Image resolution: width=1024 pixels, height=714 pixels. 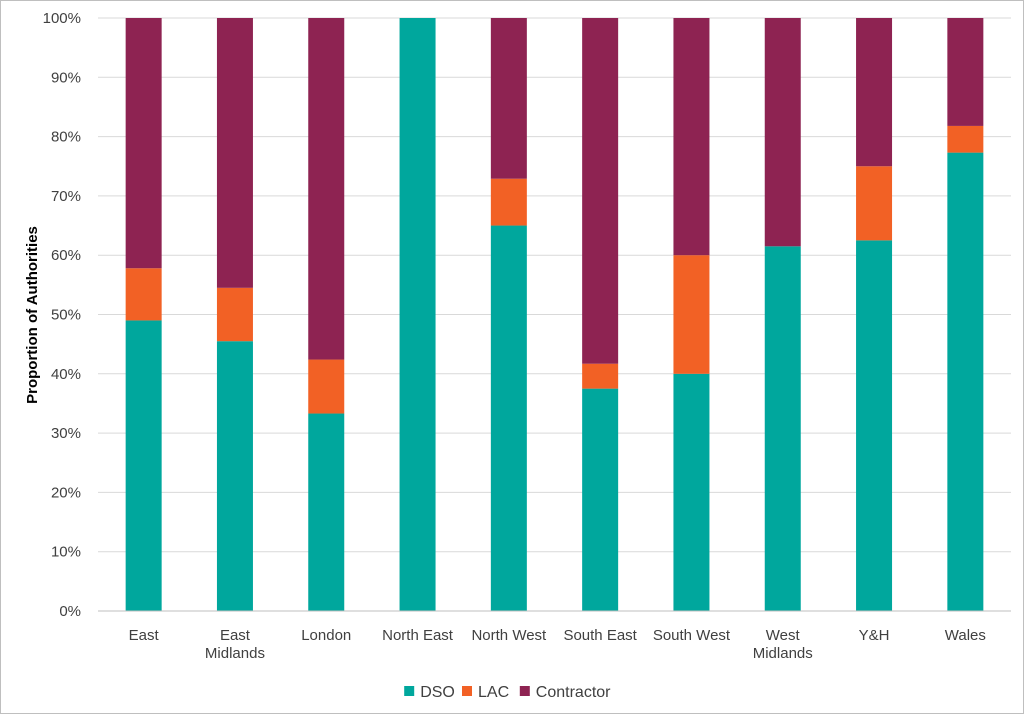 I want to click on legend-label-contractor: Contractor, so click(x=573, y=692).